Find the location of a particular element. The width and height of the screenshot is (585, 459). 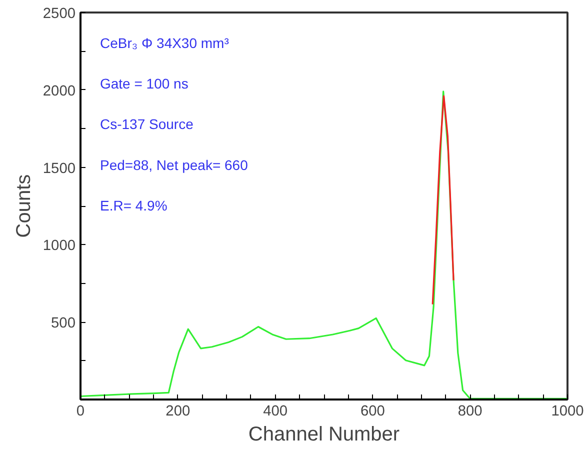

y-tick-label: 500 is located at coordinates (63, 324).